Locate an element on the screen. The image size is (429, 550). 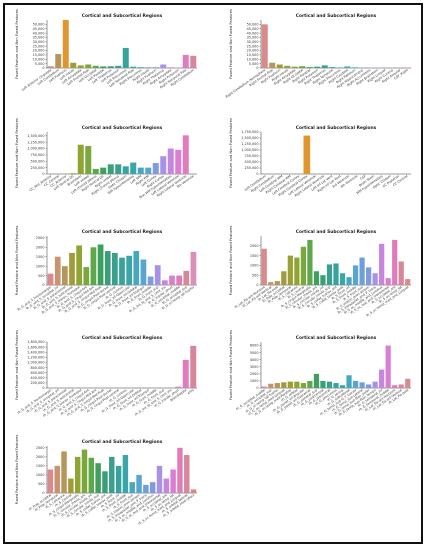
y-tick-label: 1,000,000 is located at coordinates (249, 150).